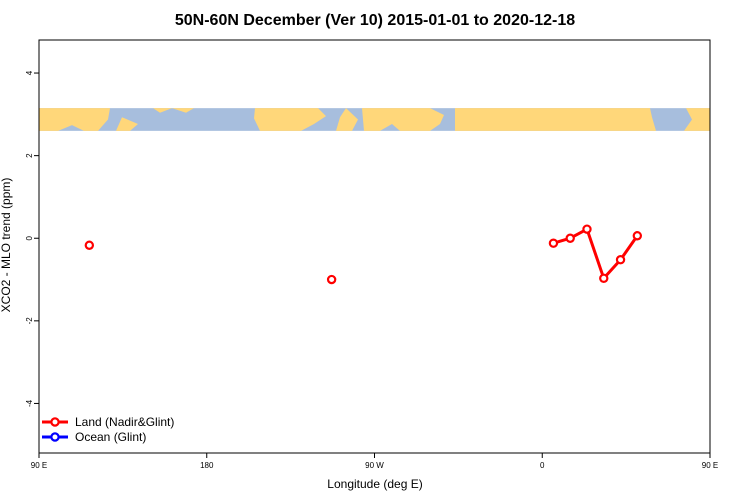 The height and width of the screenshot is (500, 750). What do you see at coordinates (542, 465) in the screenshot?
I see `x-tick-label: 0` at bounding box center [542, 465].